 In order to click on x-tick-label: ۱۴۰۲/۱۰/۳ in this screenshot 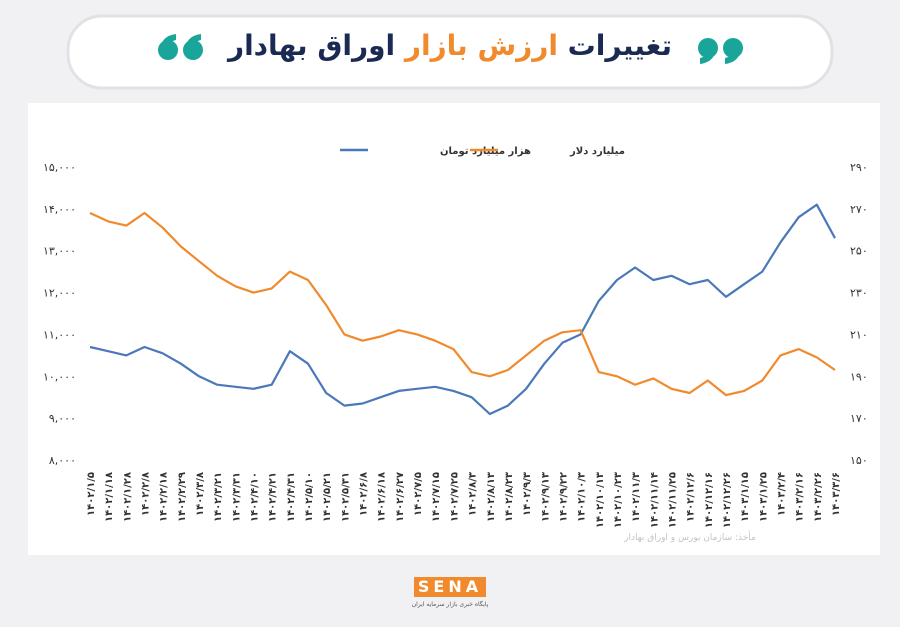, I will do `click(582, 497)`.